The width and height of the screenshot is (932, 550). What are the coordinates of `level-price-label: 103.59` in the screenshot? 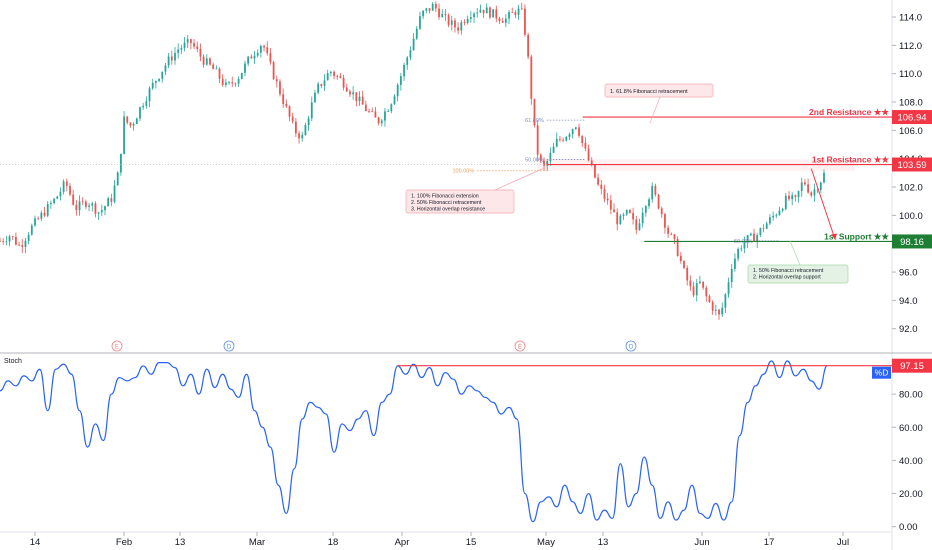 It's located at (911, 165).